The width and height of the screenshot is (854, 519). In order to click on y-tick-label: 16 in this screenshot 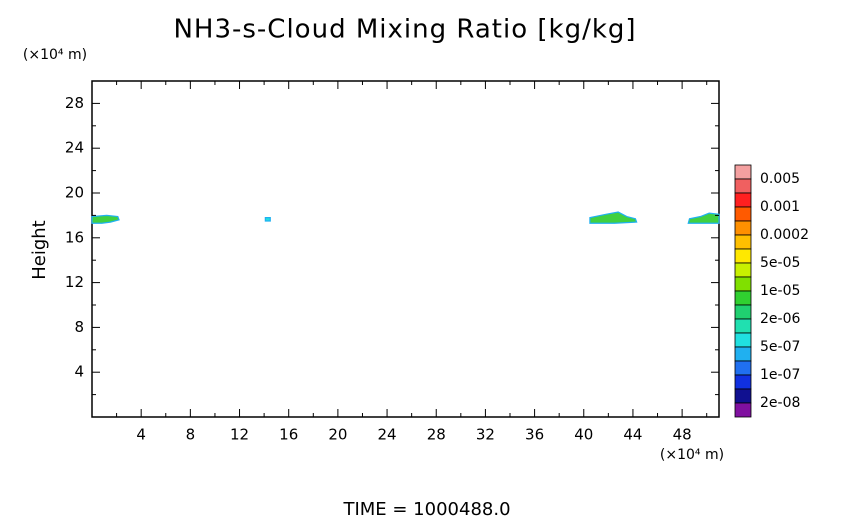, I will do `click(74, 237)`.